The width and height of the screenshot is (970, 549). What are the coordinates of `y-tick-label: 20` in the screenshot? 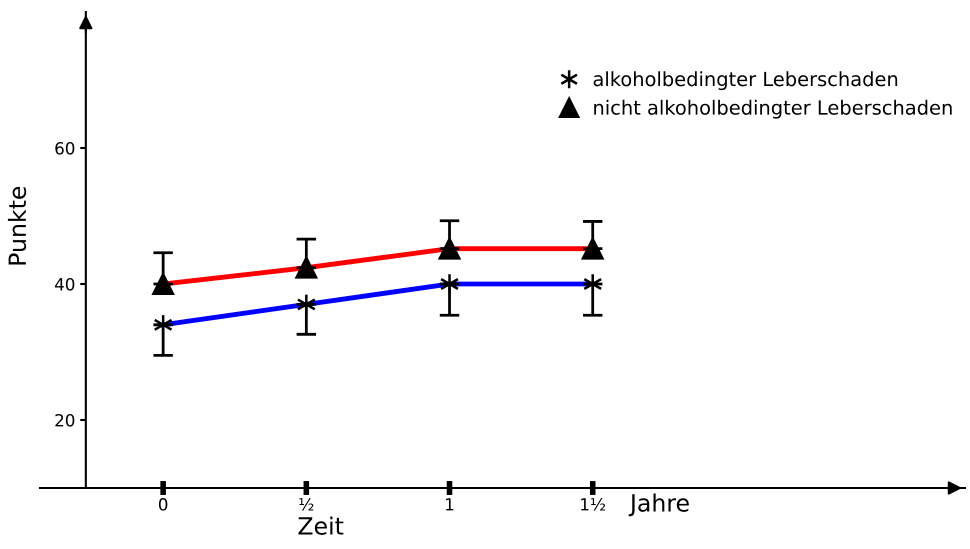 It's located at (64, 420).